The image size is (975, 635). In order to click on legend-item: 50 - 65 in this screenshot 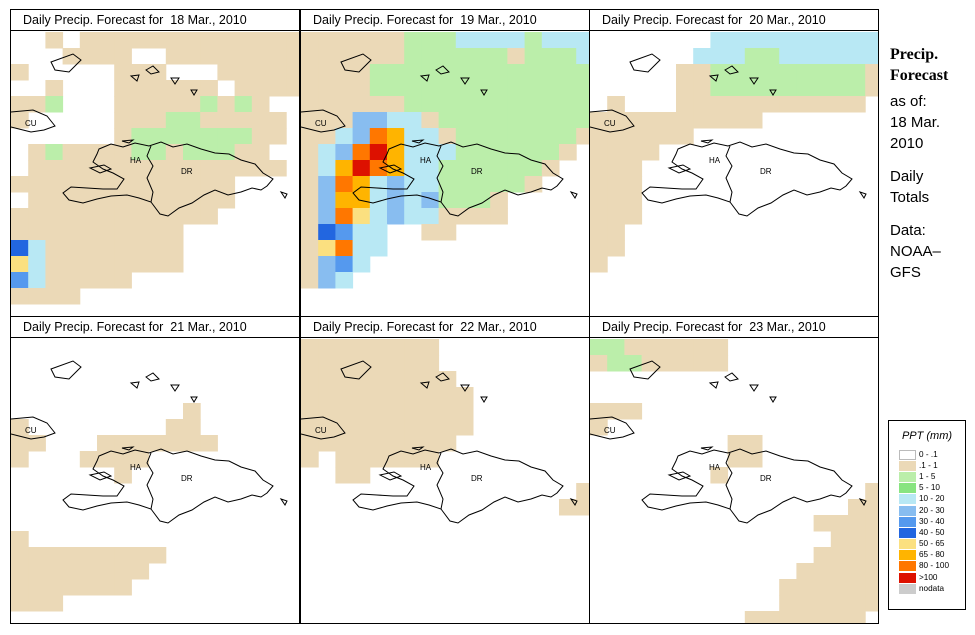, I will do `click(924, 544)`.